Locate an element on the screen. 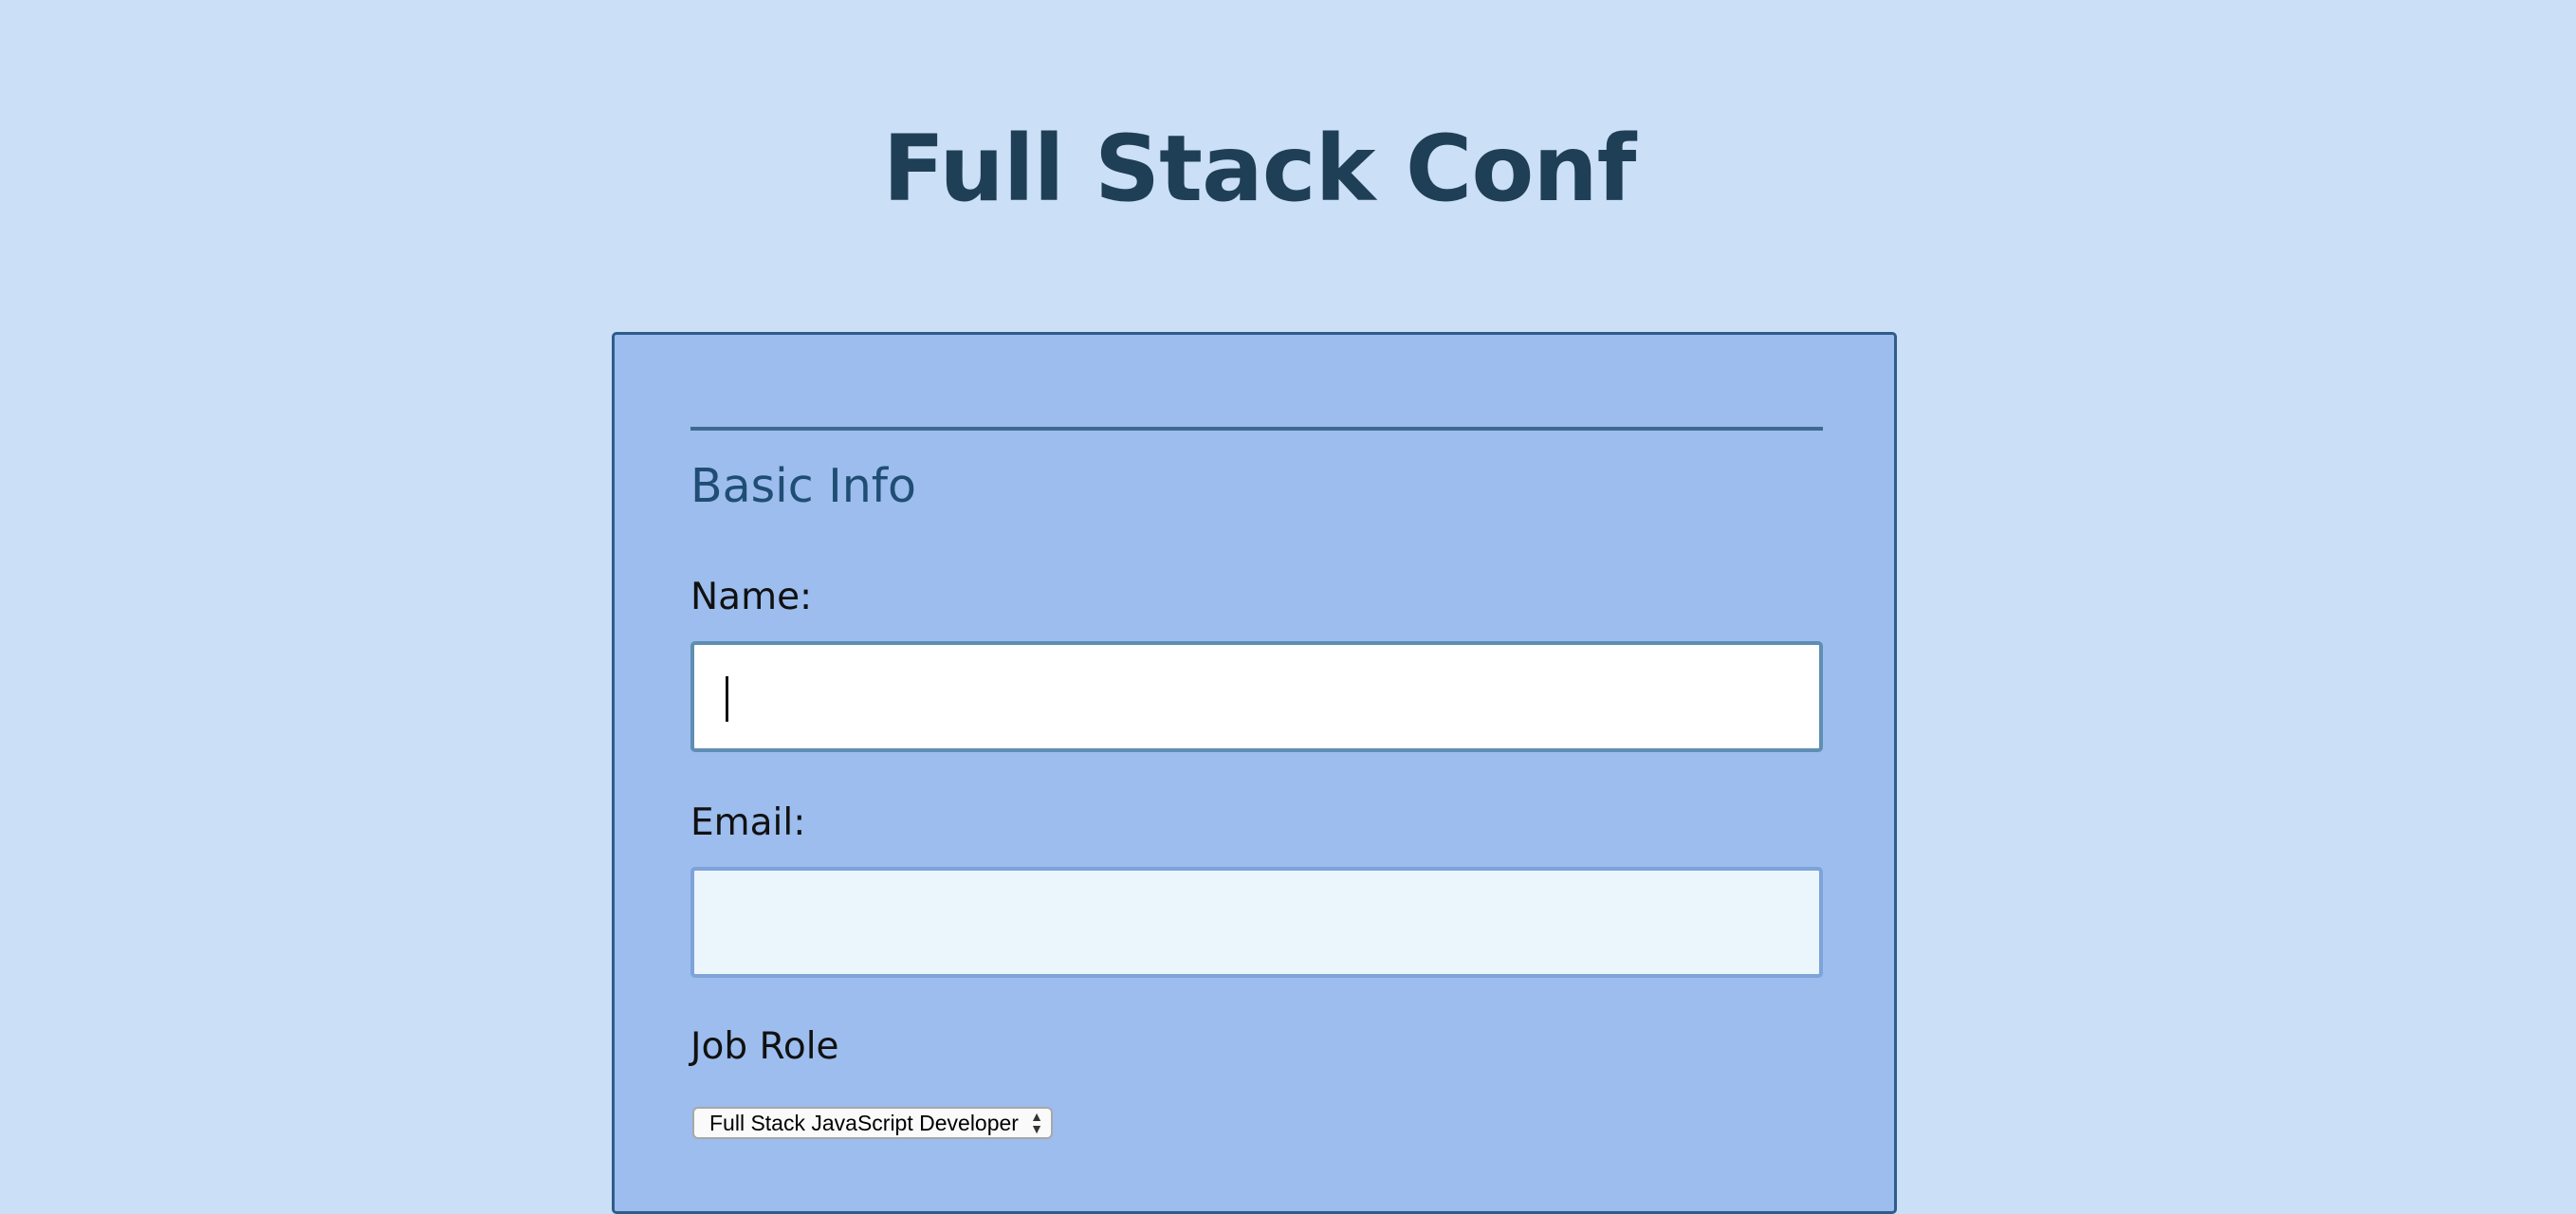 The width and height of the screenshot is (2576, 1214). job-role-label: Job Role is located at coordinates (764, 1046).